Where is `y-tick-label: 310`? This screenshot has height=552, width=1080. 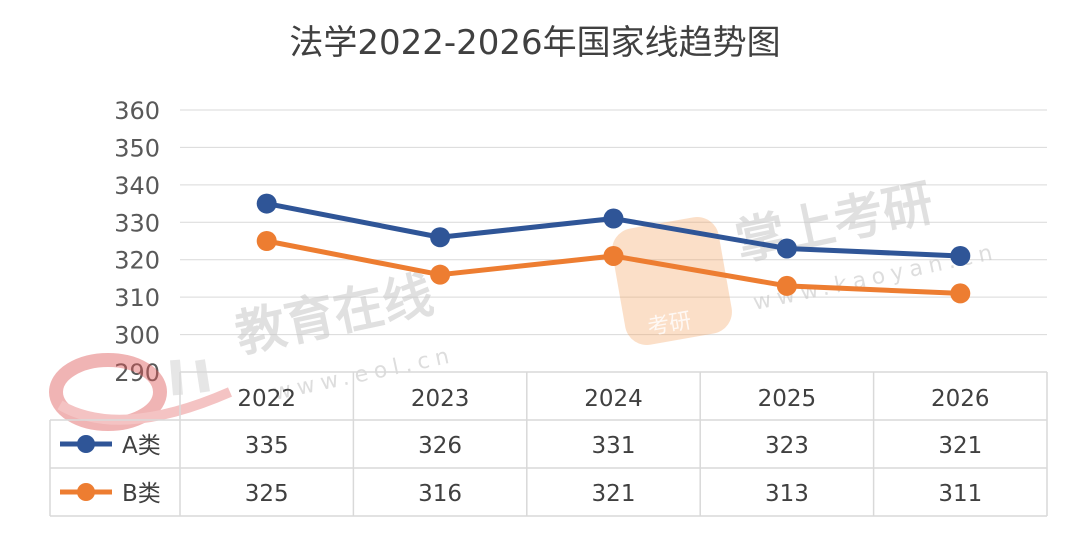
y-tick-label: 310 is located at coordinates (137, 298).